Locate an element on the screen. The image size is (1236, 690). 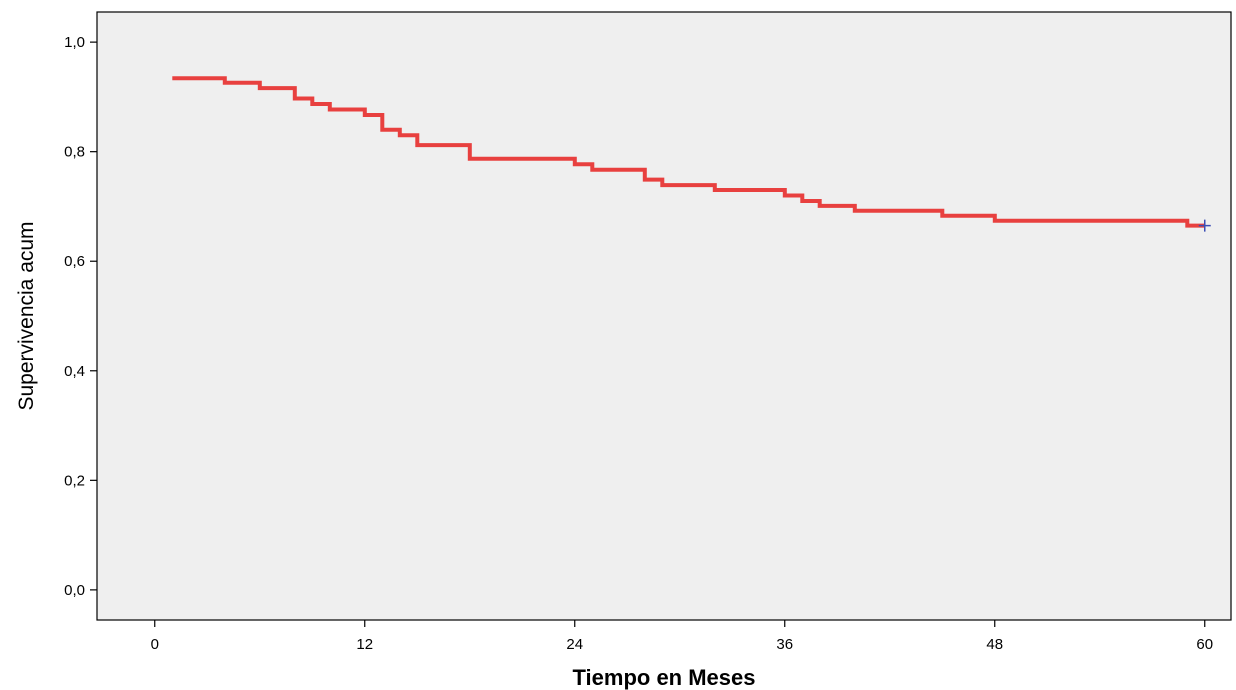
y-tick-label: 1,0 is located at coordinates (74, 42).